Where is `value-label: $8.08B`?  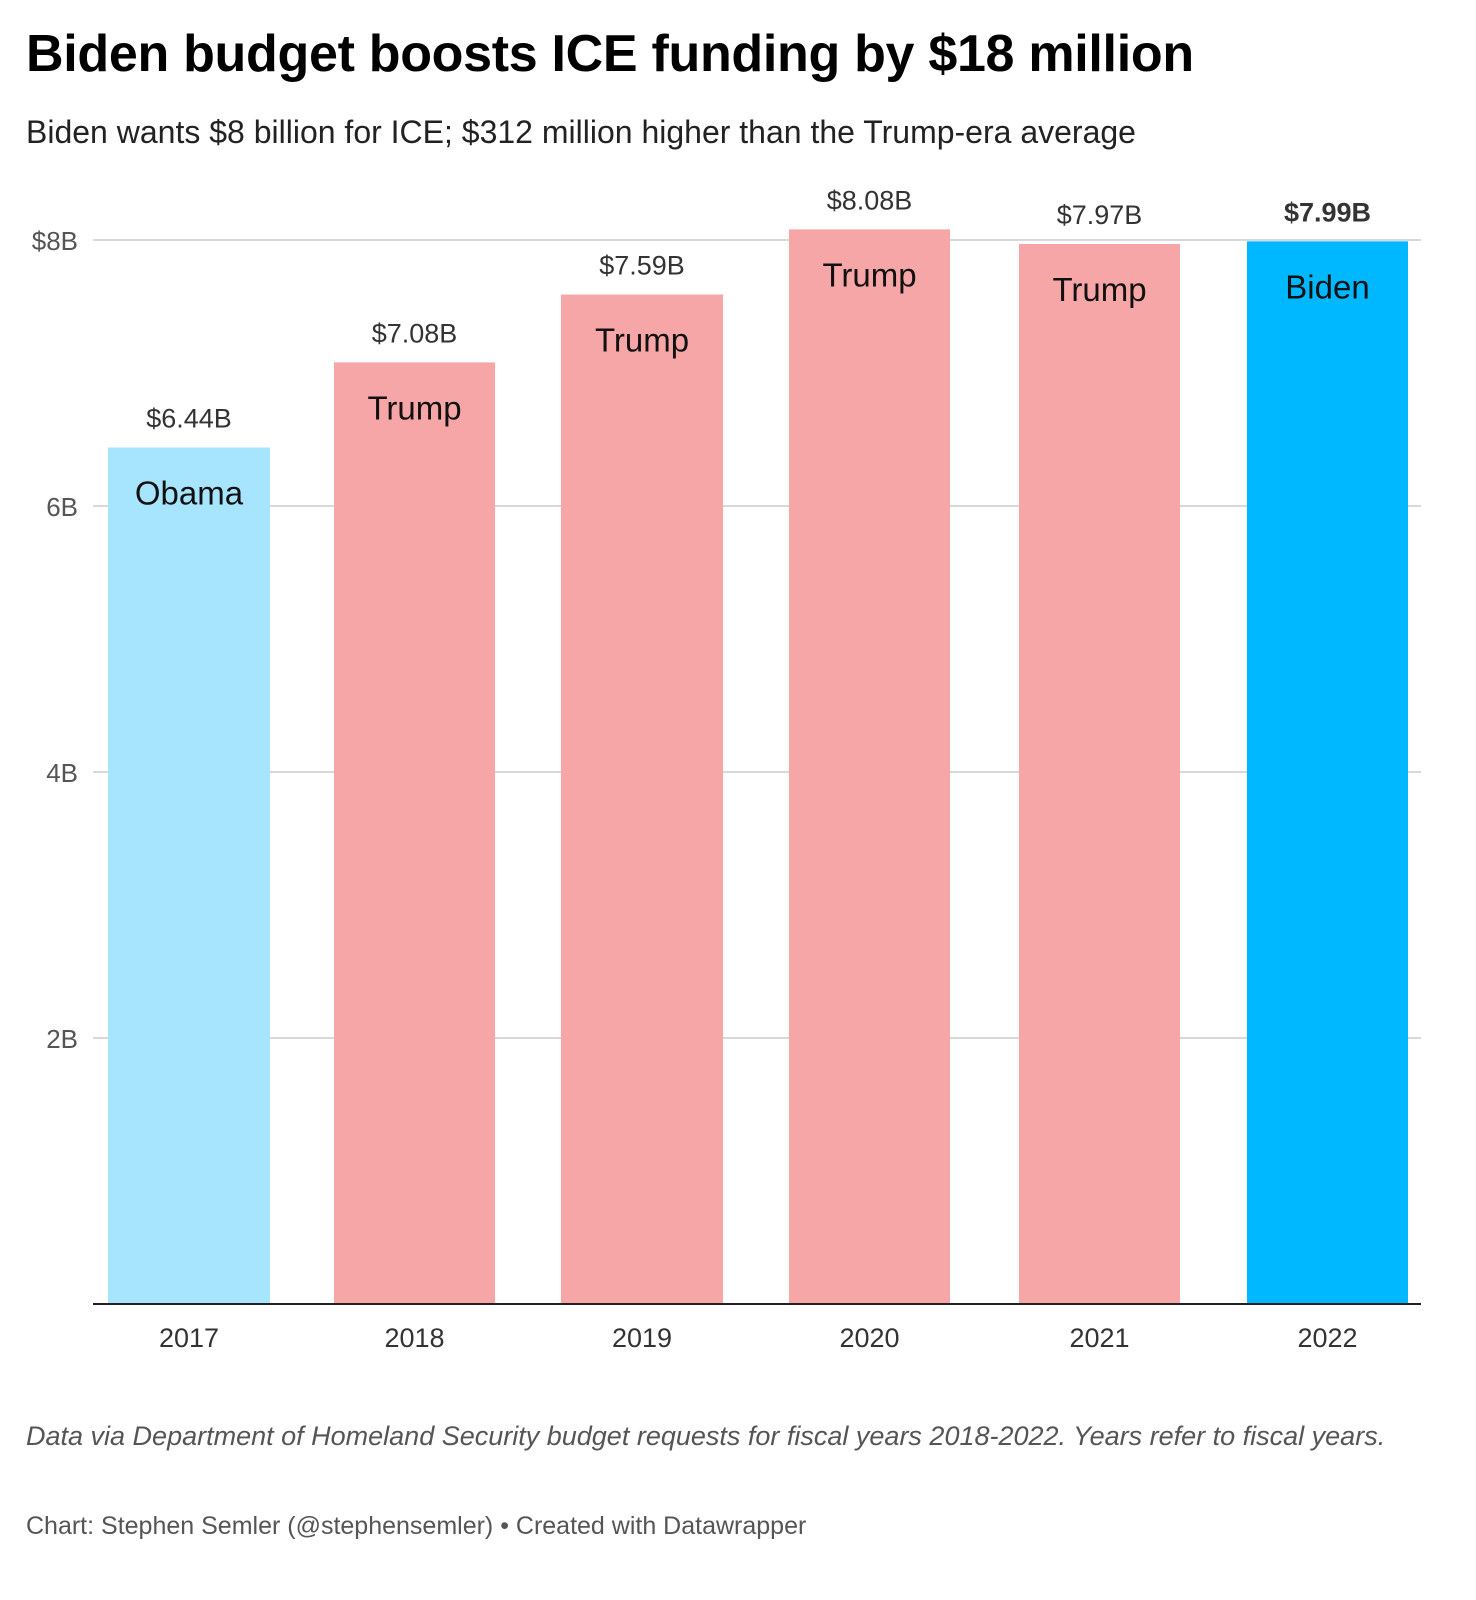 value-label: $8.08B is located at coordinates (870, 200).